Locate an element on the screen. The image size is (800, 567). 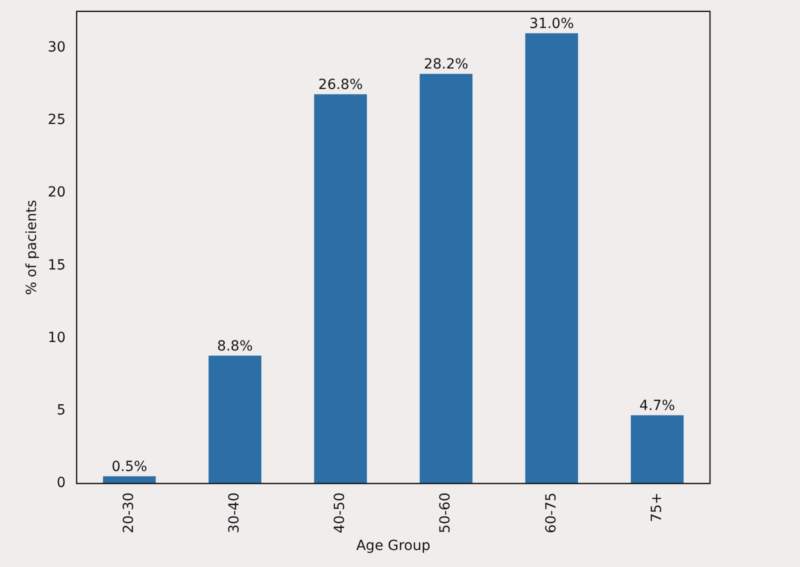
x-axis-title: Age Group is located at coordinates (393, 546).